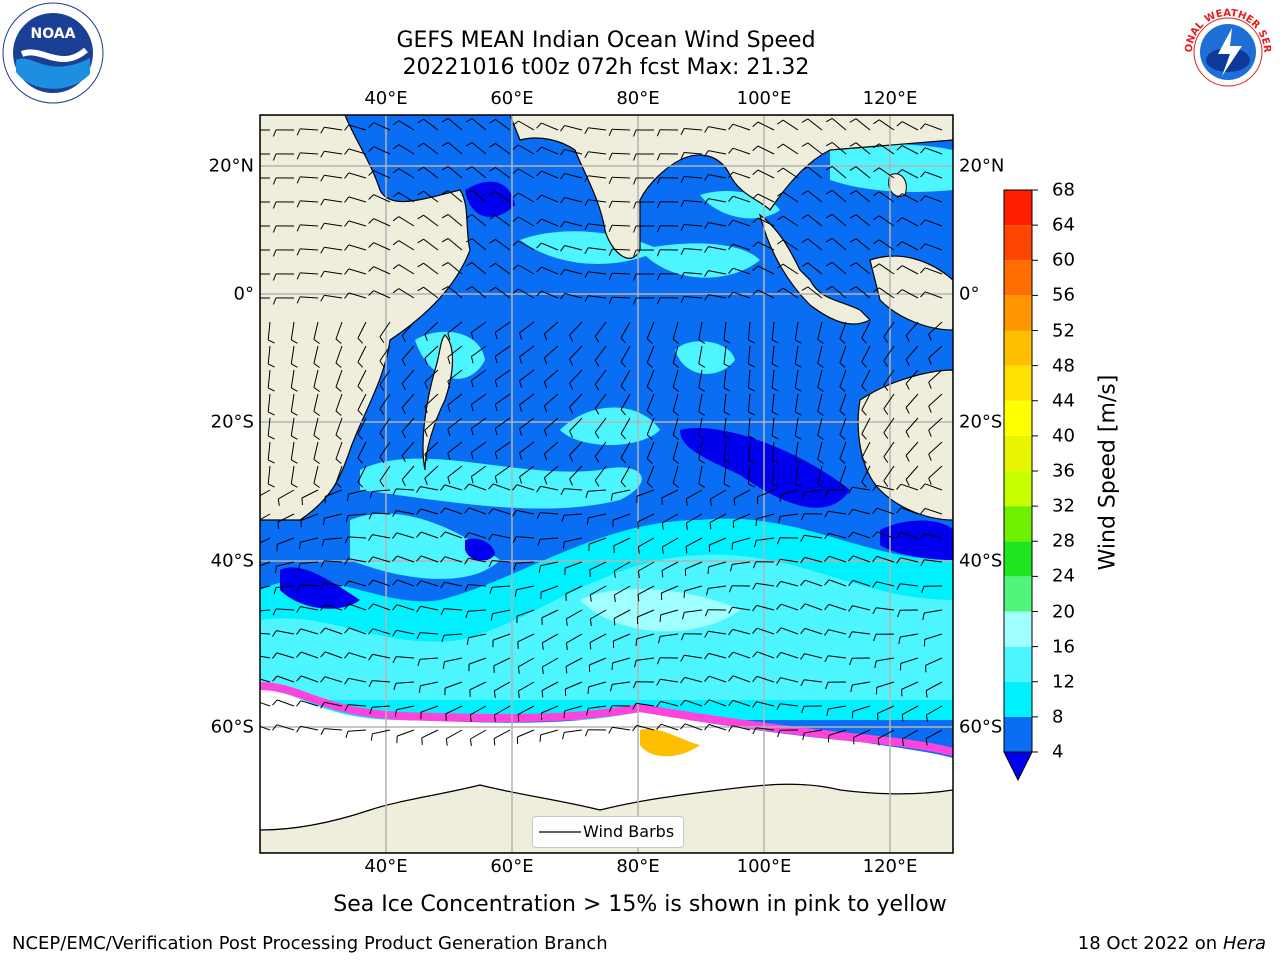 Image resolution: width=1280 pixels, height=960 pixels. I want to click on wind-barb-legend-icon, so click(560, 832).